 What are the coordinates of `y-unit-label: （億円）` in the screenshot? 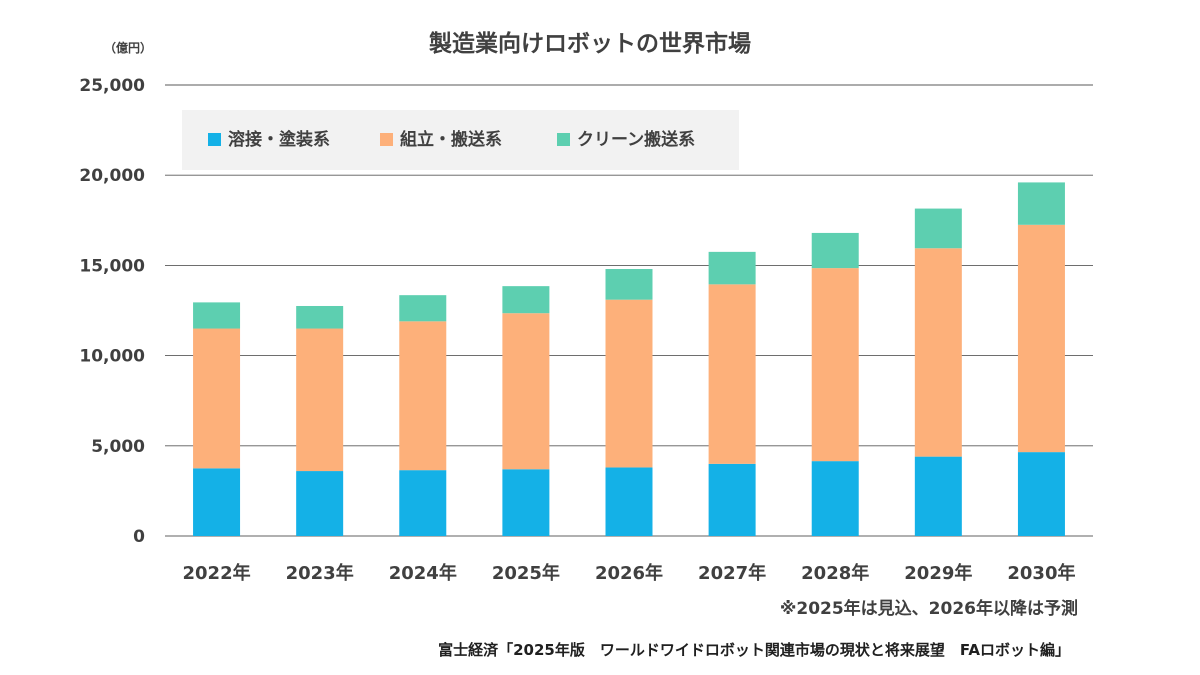 It's located at (128, 47).